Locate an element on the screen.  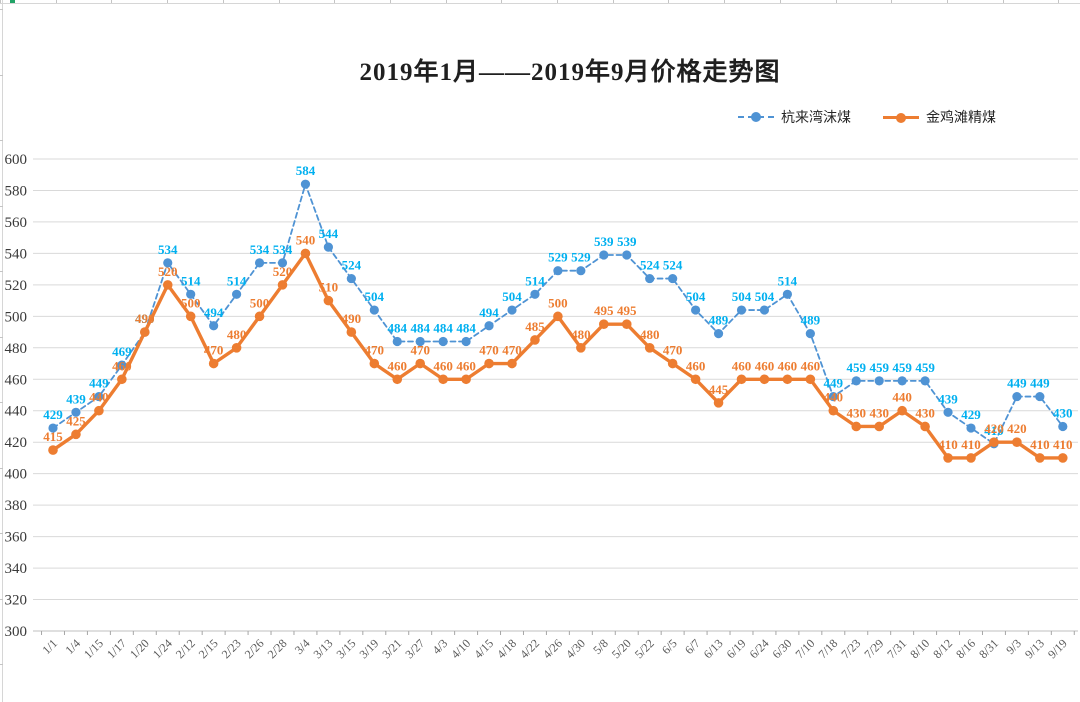
series-2-data-label: 500 is located at coordinates (191, 302).